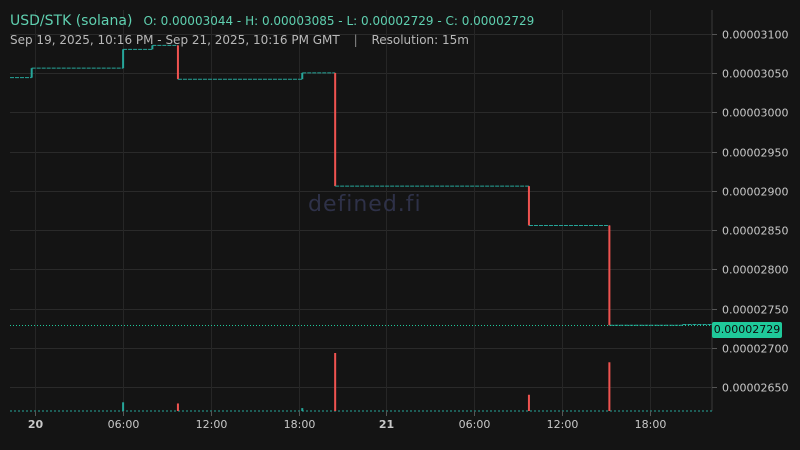  What do you see at coordinates (361, 382) in the screenshot?
I see `volume-bars` at bounding box center [361, 382].